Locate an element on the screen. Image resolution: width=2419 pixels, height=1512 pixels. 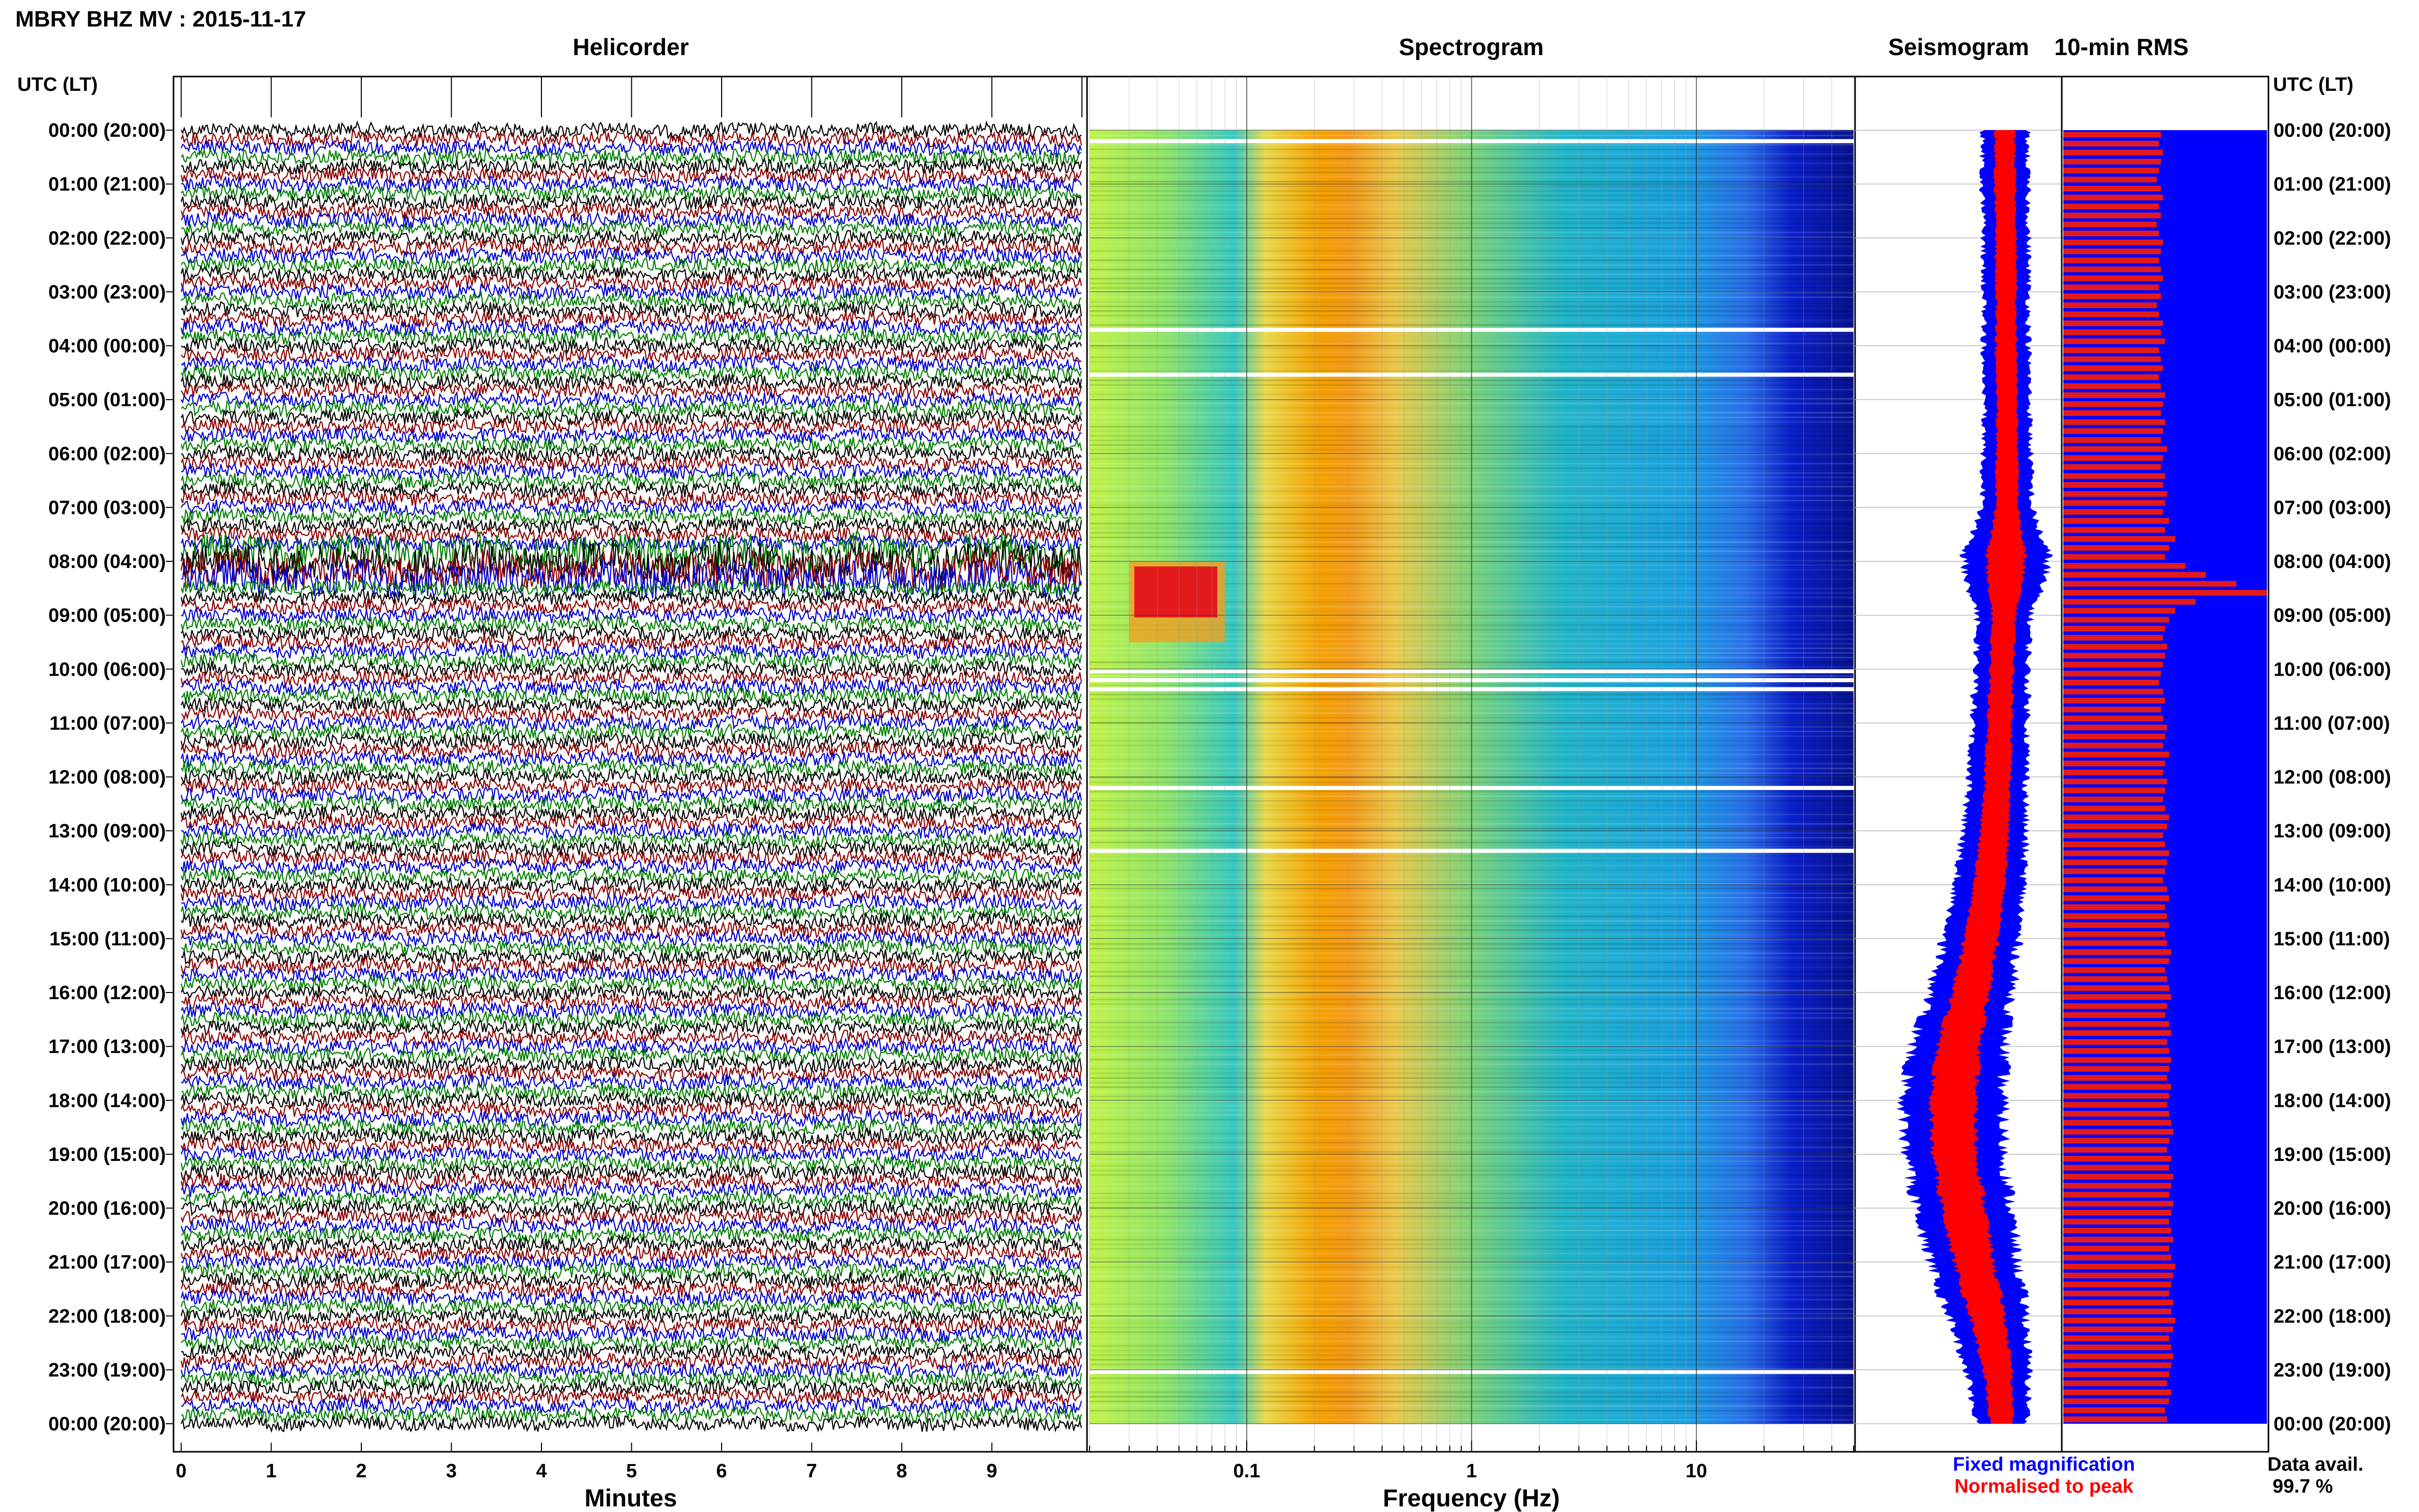
spectrogram-x-label: Frequency (Hz) is located at coordinates (1471, 1498).